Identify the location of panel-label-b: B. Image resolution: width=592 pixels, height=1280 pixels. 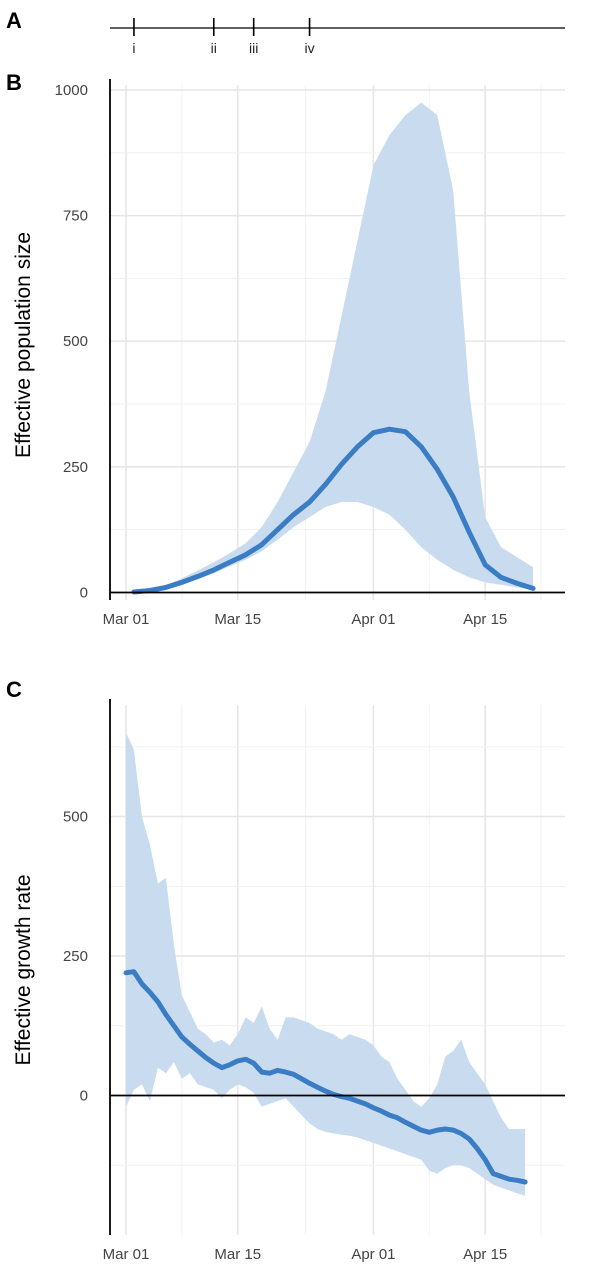
(14, 82).